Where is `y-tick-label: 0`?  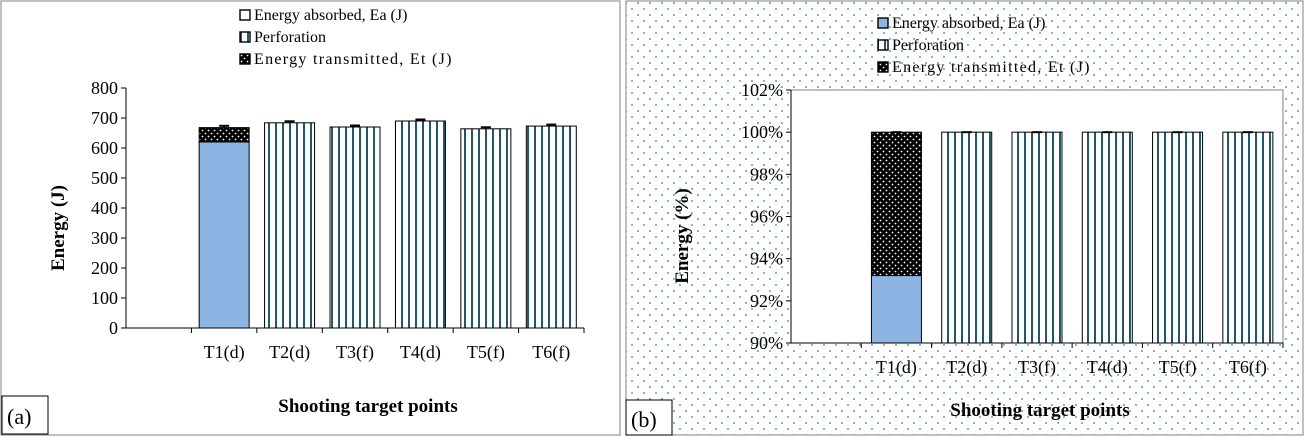 y-tick-label: 0 is located at coordinates (113, 328).